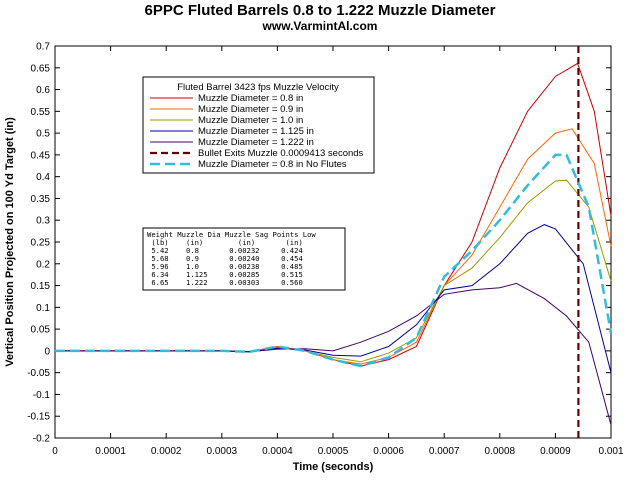 This screenshot has height=480, width=640. Describe the element at coordinates (43, 264) in the screenshot. I see `y-tick-label: 0.2` at that location.